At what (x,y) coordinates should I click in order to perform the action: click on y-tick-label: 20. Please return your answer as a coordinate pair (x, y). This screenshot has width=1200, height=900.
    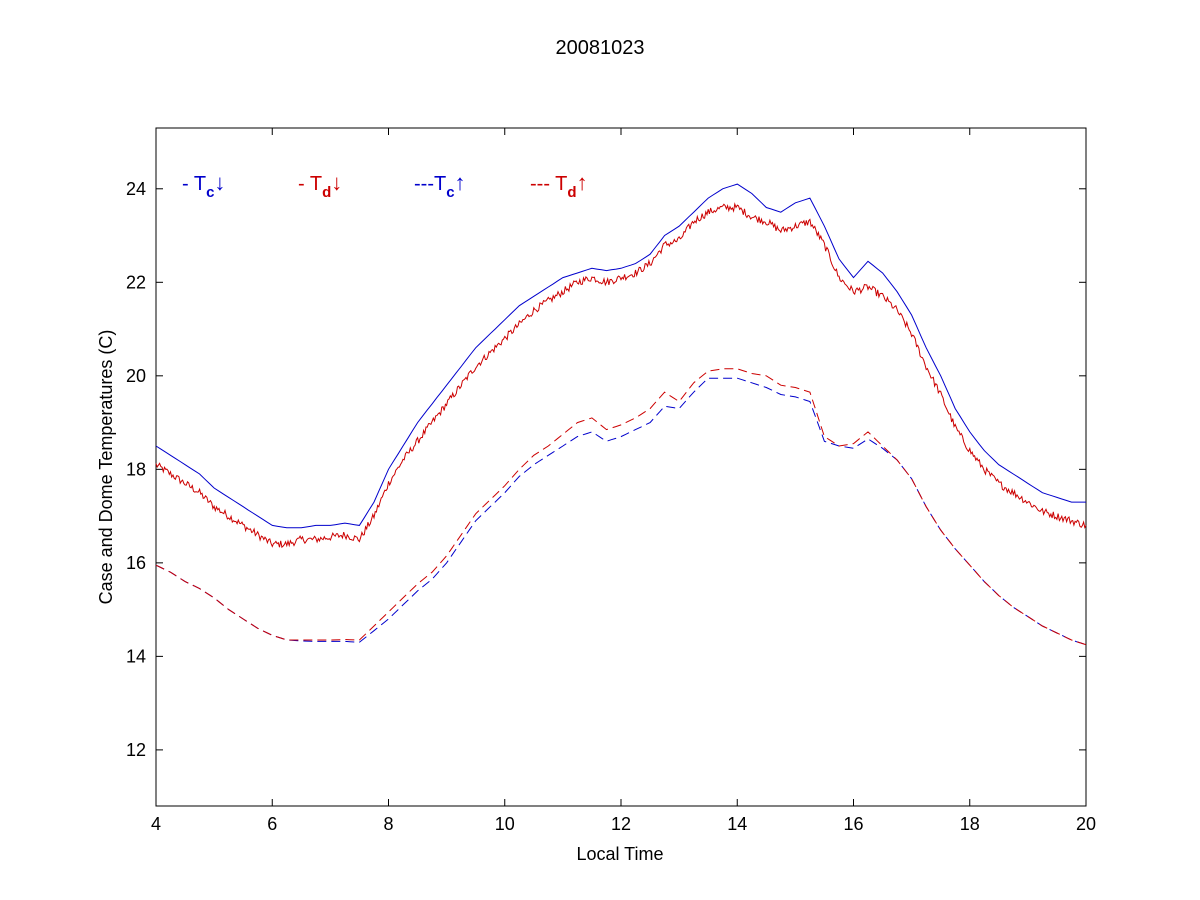
    Looking at the image, I should click on (136, 376).